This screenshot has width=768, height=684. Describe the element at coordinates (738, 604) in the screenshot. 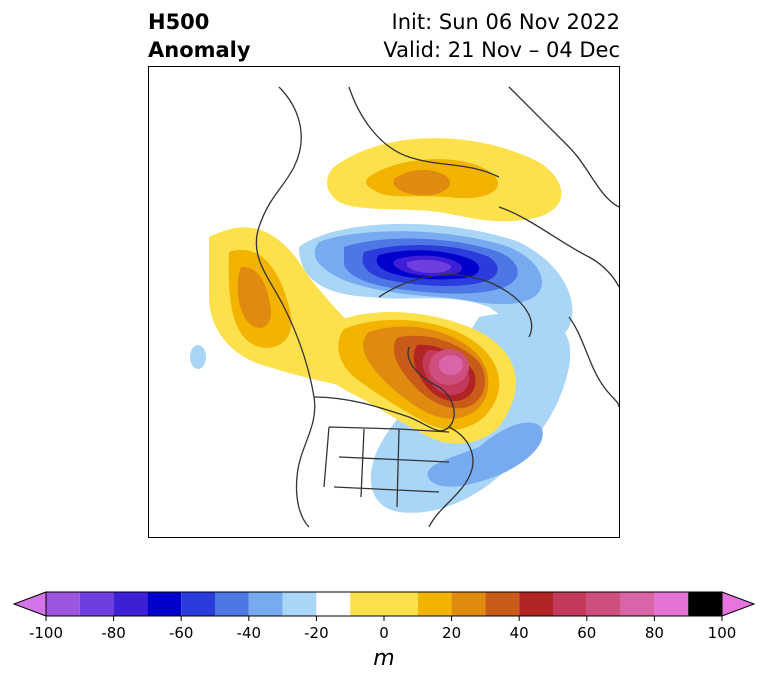

I see `colorbar-over-arrow` at that location.